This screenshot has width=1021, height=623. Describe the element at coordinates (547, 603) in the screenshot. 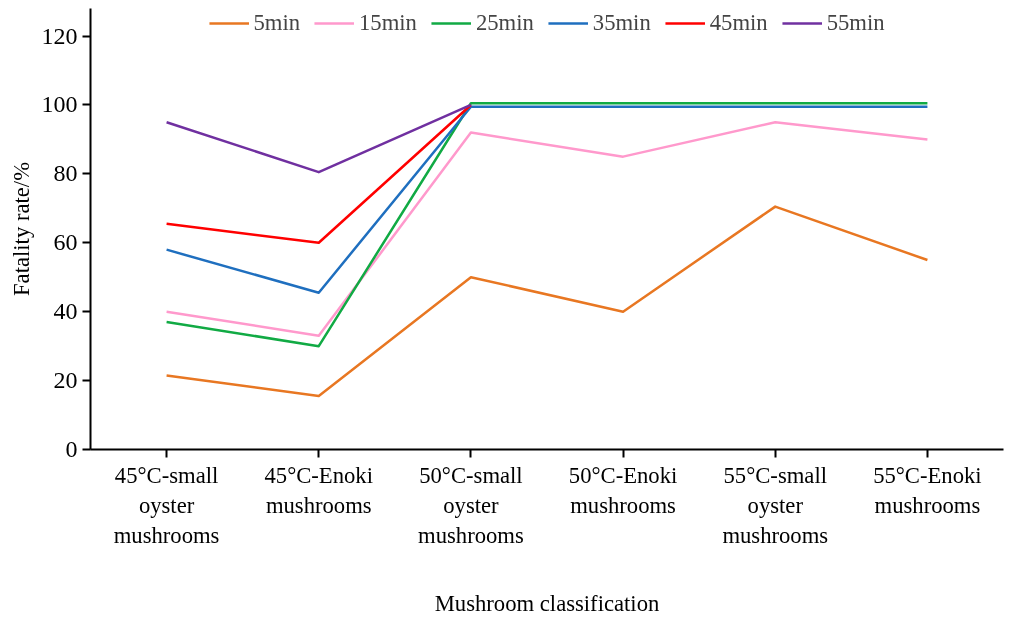

I see `x-axis-title: Mushroom classification` at that location.